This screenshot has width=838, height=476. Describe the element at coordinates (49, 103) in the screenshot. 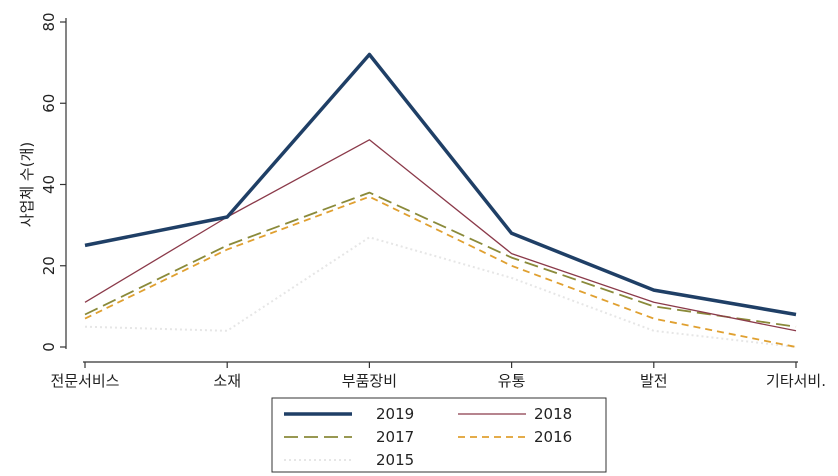

I see `y-tick-label: 60` at that location.